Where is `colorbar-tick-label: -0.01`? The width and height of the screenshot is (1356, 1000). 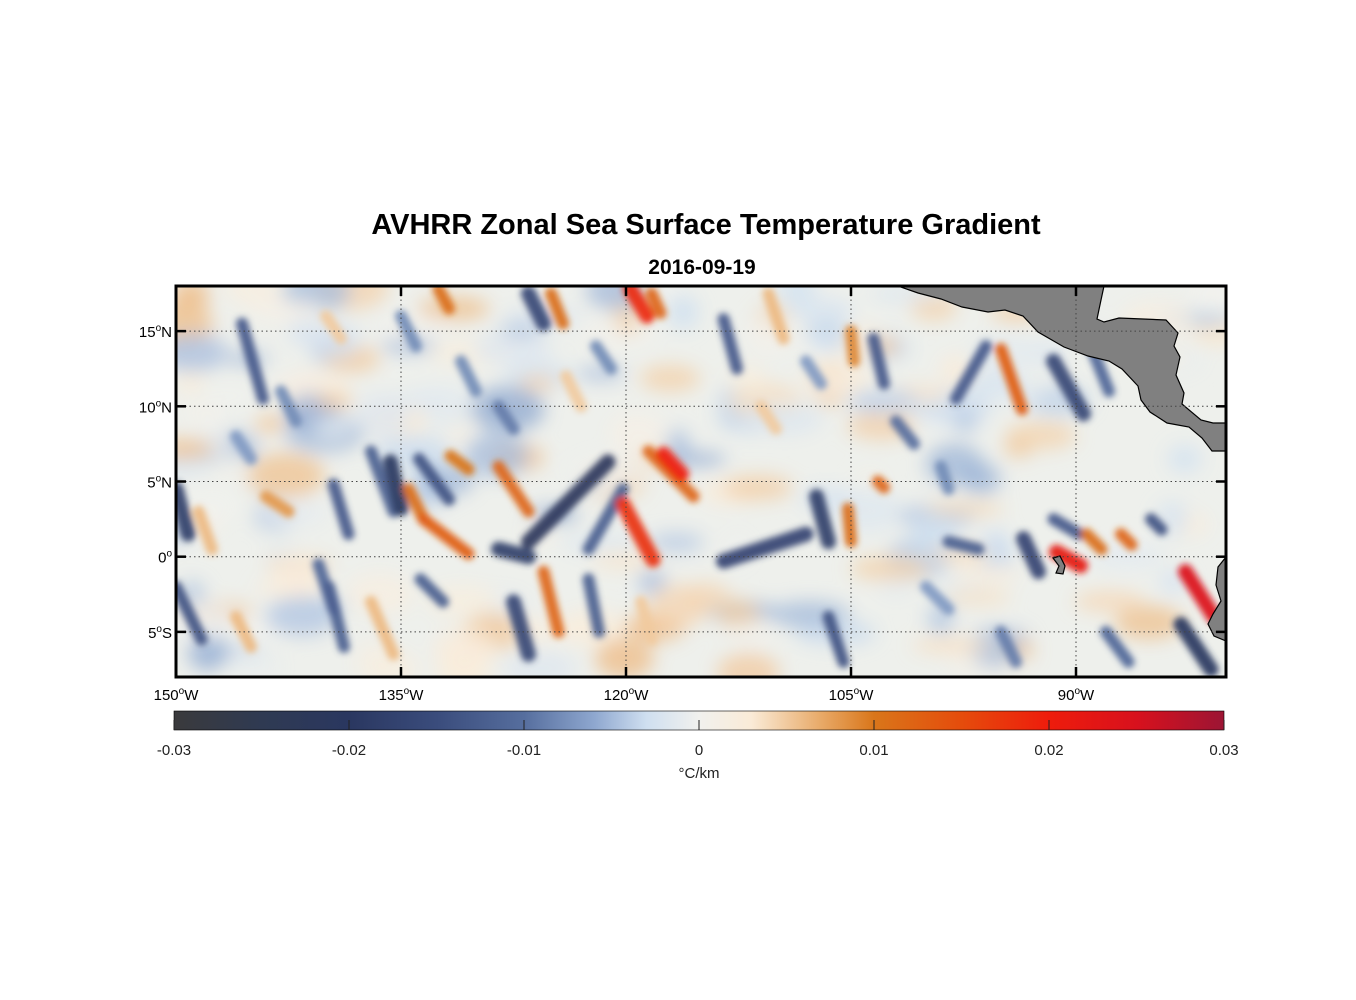
colorbar-tick-label: -0.01 is located at coordinates (524, 750).